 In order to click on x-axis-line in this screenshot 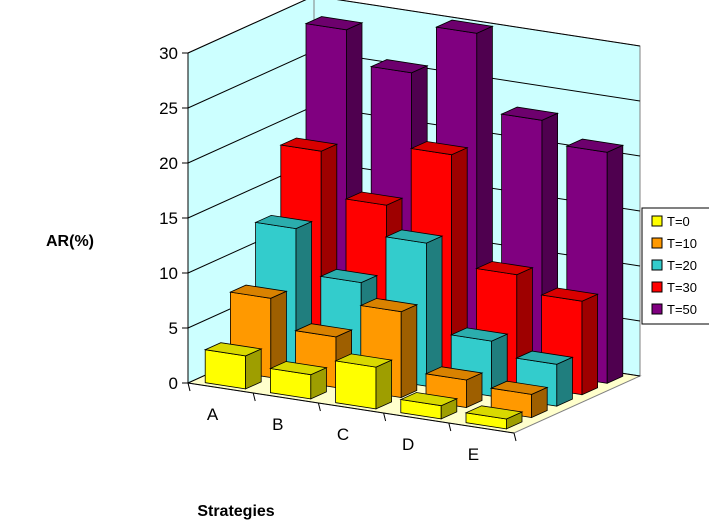, I will do `click(351, 408)`.